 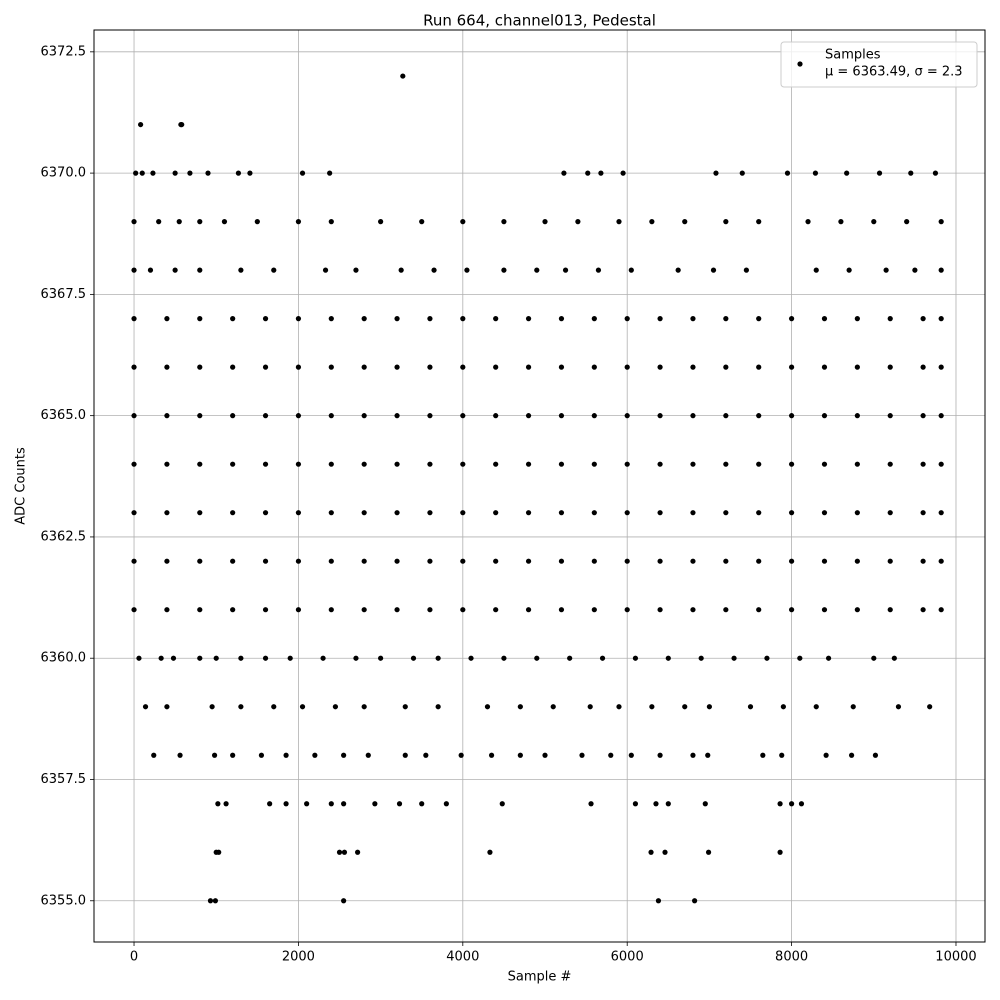 What do you see at coordinates (539, 21) in the screenshot?
I see `chart-title: Run 664, channel013, Pedestal` at bounding box center [539, 21].